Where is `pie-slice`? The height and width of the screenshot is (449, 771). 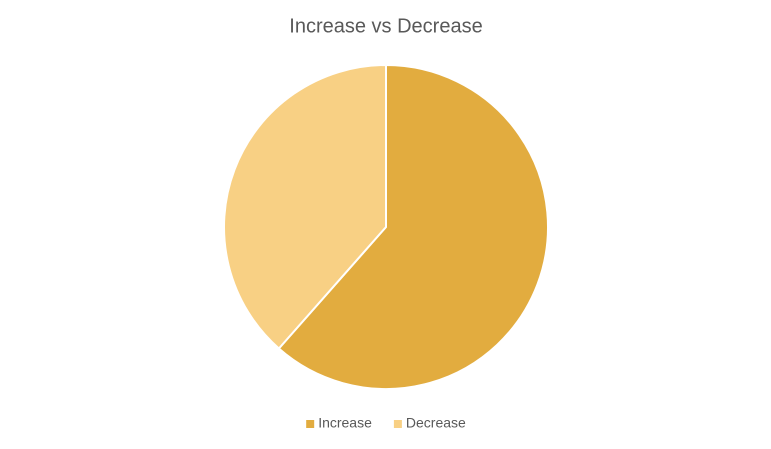 pie-slice is located at coordinates (305, 206).